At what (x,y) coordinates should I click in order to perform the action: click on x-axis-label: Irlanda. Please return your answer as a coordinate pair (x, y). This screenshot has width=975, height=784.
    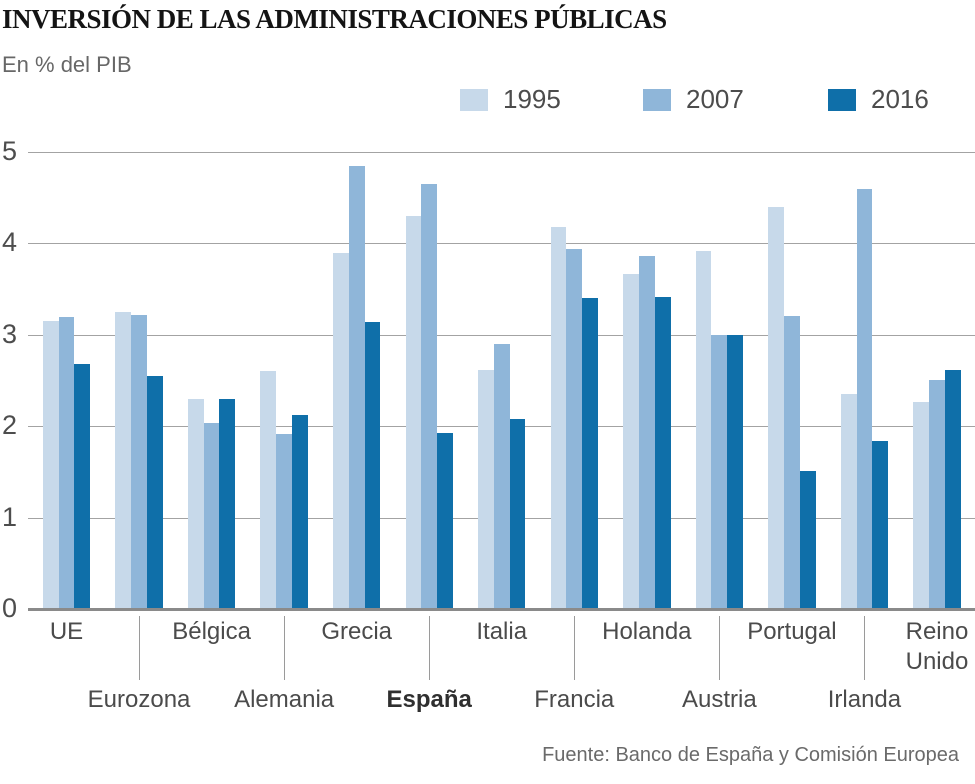
    Looking at the image, I should click on (864, 699).